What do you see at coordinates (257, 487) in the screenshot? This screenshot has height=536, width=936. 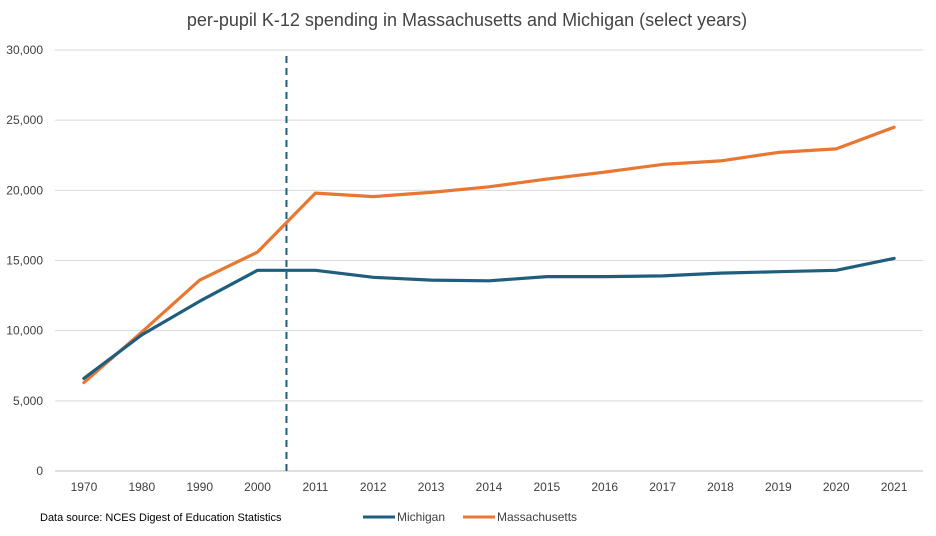 I see `x-tick-label: 2000` at bounding box center [257, 487].